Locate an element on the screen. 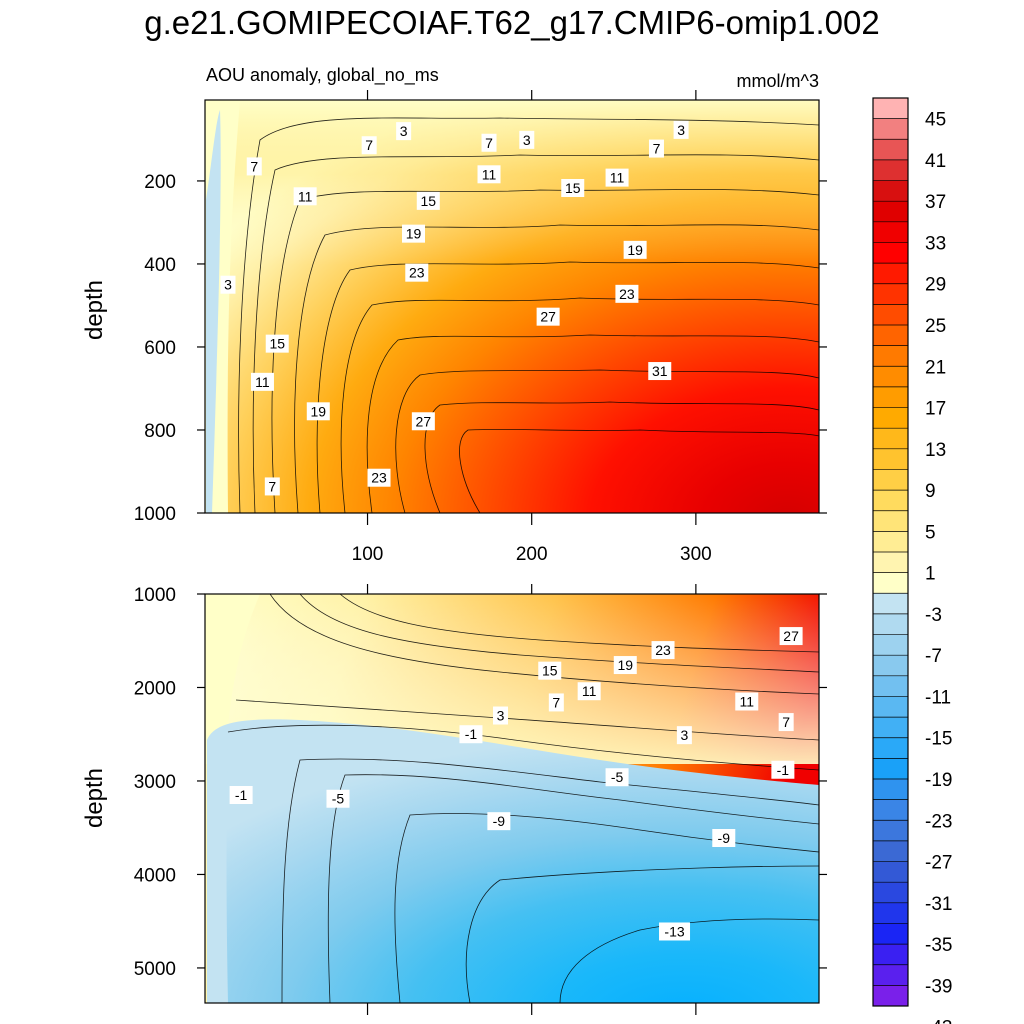 The width and height of the screenshot is (1024, 1024). contour-label: -9 is located at coordinates (724, 837).